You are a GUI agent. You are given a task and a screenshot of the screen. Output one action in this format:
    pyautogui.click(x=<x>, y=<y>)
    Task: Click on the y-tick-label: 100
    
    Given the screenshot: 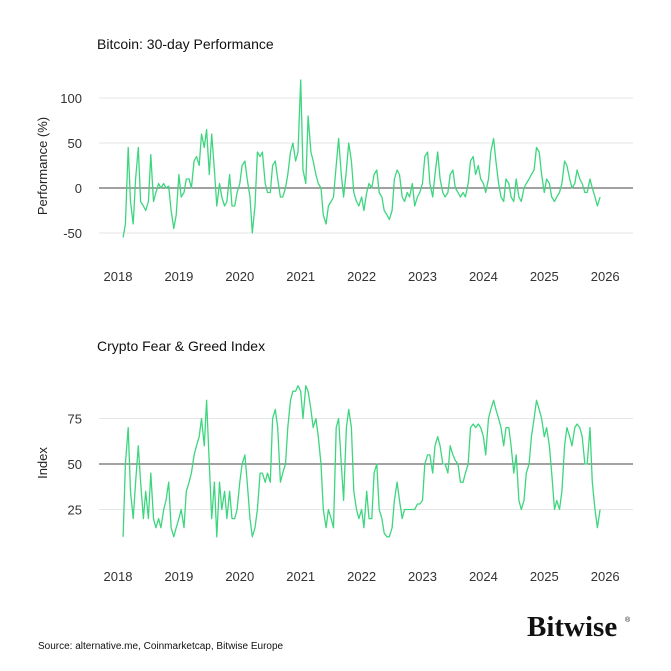 What is the action you would take?
    pyautogui.click(x=71, y=98)
    